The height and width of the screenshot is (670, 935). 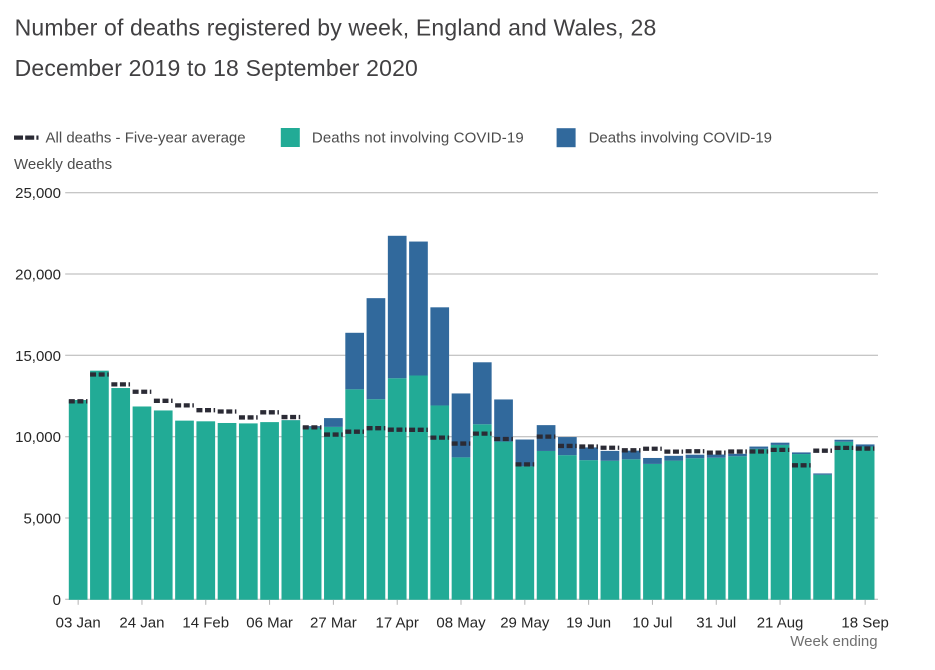 I want to click on svg-text: 15,000, so click(x=38, y=356).